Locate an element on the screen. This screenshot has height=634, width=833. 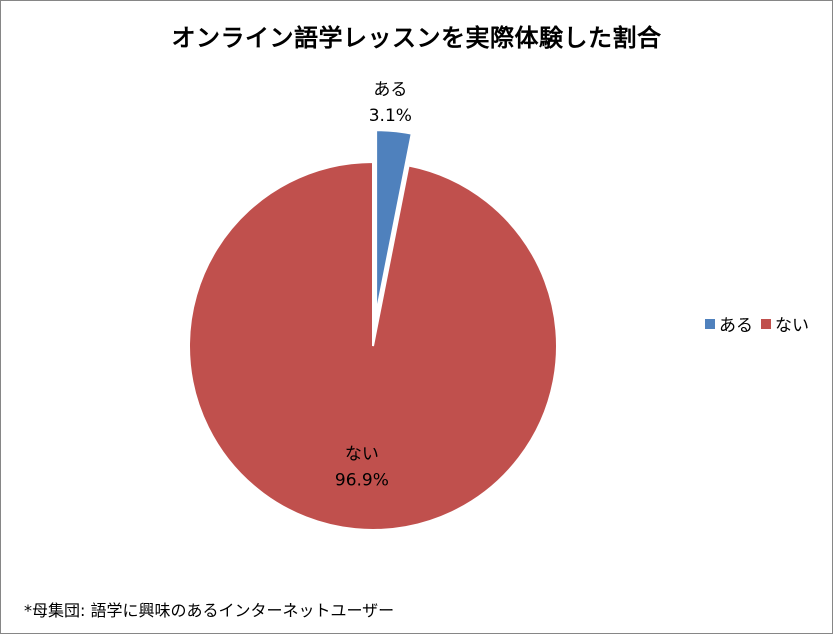
data-label-value-aru: 3.1% is located at coordinates (390, 116).